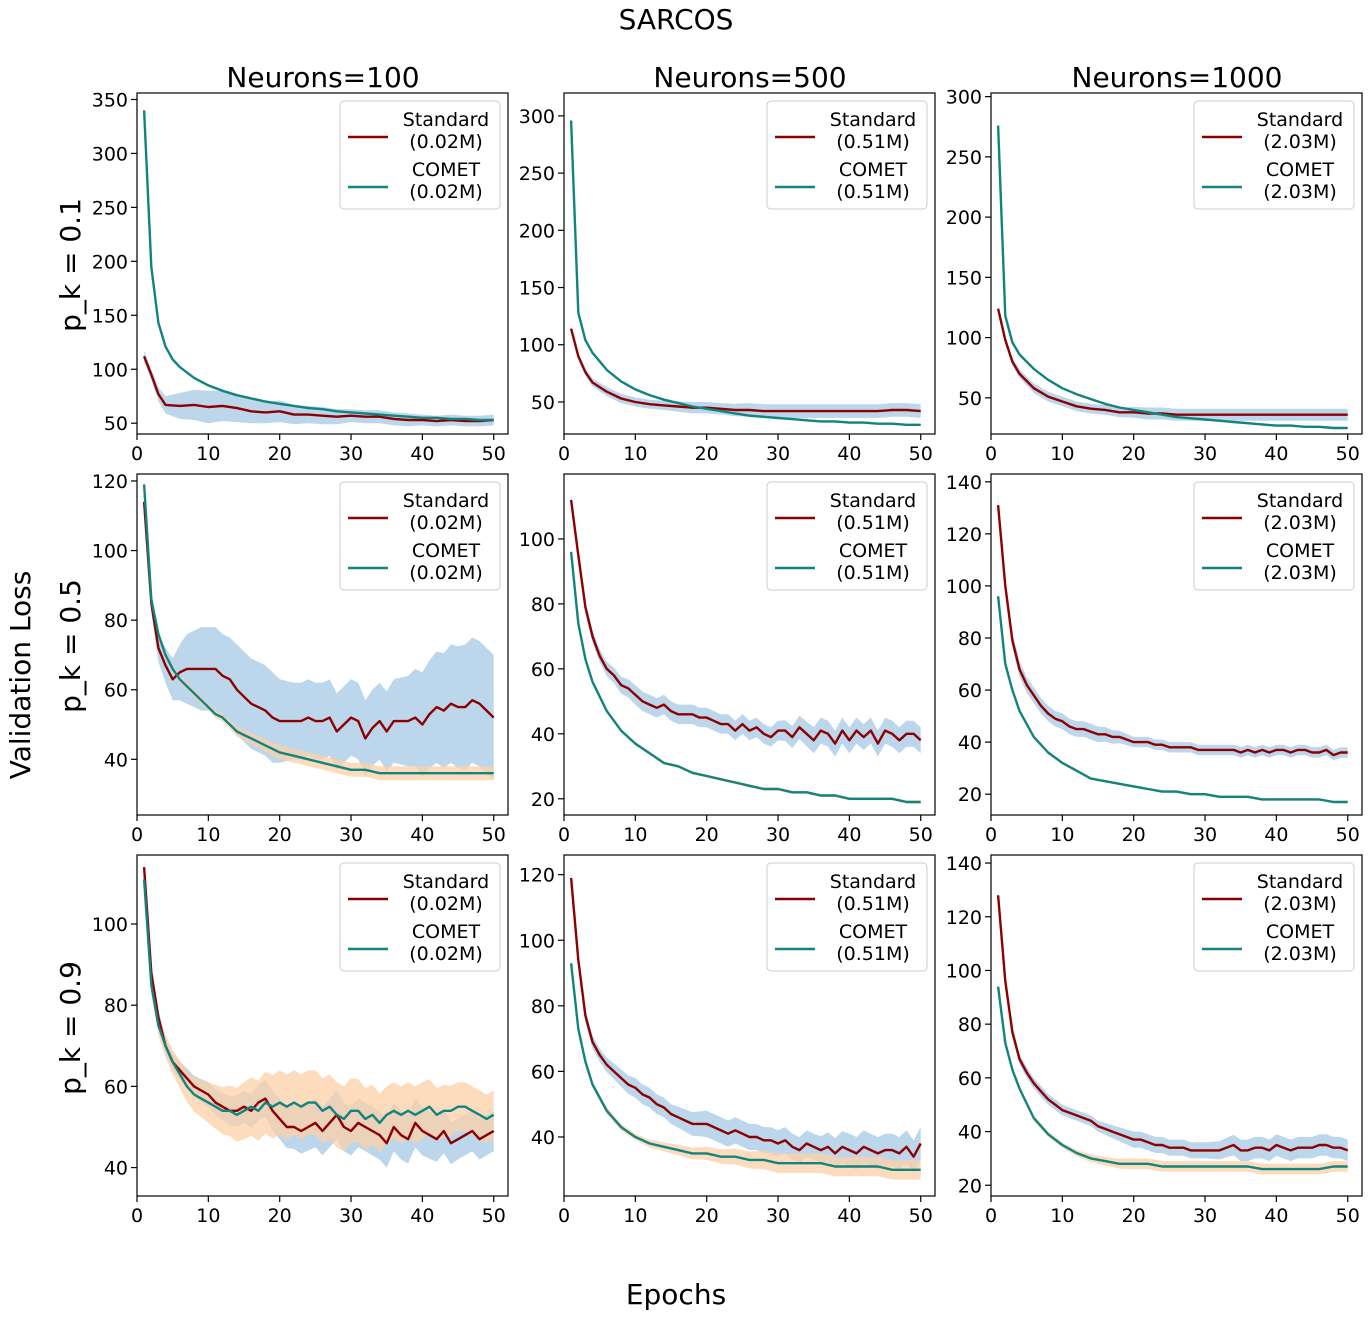 This screenshot has height=1317, width=1370. I want to click on legend-params-standard: (2.03M), so click(1300, 142).